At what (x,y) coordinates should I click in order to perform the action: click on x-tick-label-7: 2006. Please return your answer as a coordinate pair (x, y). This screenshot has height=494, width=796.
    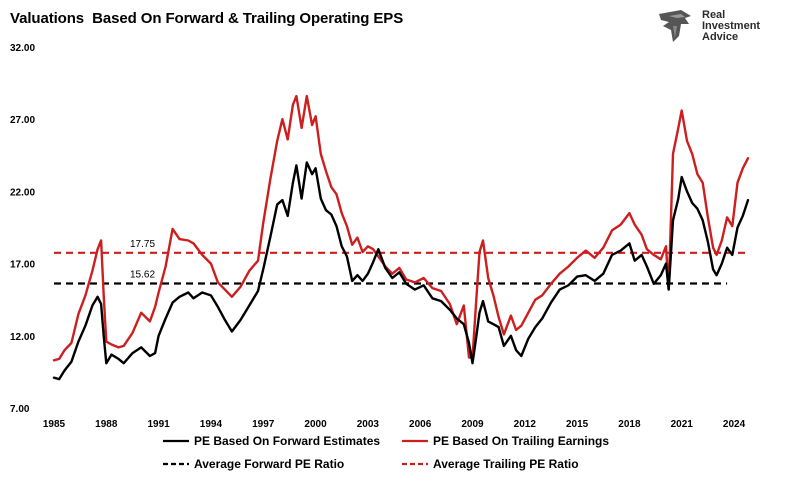
    Looking at the image, I should click on (420, 424).